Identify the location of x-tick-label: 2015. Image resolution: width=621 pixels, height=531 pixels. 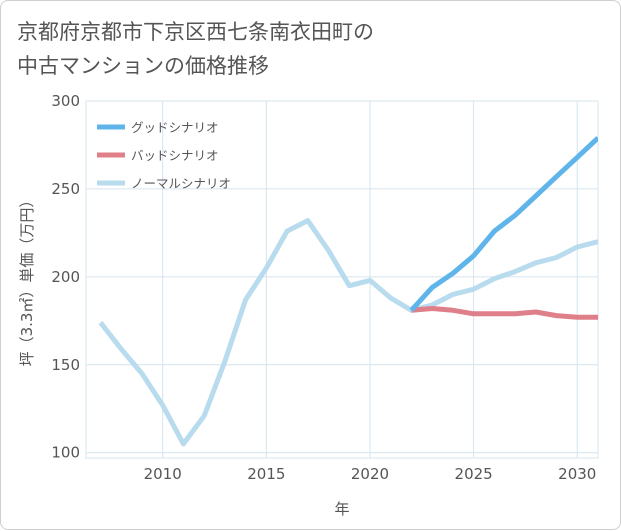
(266, 474).